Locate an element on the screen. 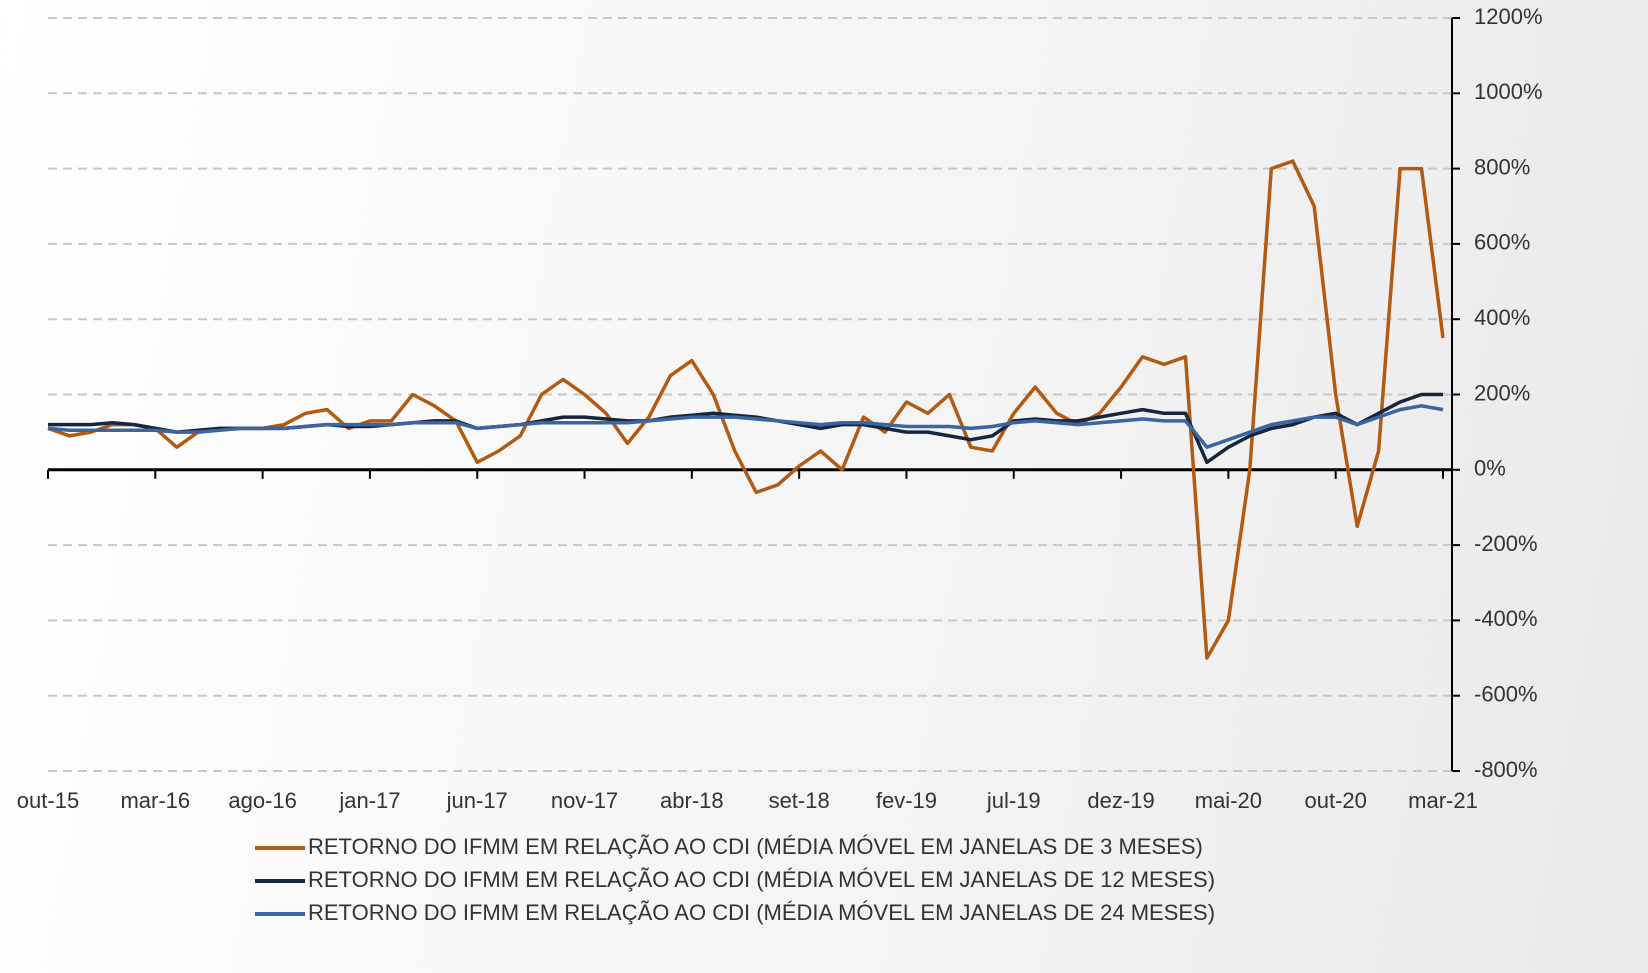 Image resolution: width=1648 pixels, height=973 pixels. y-tick-label: -200% is located at coordinates (1506, 543).